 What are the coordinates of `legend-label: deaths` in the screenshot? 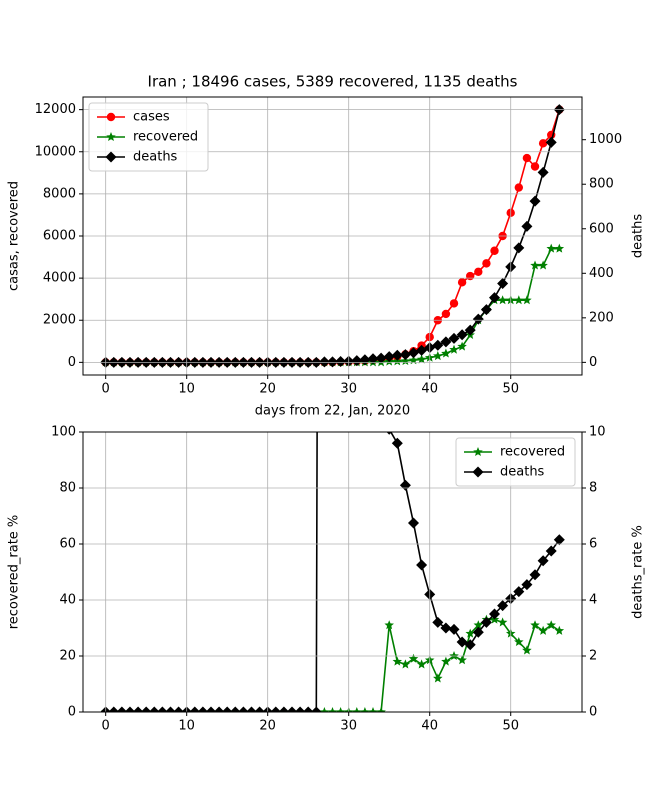 It's located at (522, 472).